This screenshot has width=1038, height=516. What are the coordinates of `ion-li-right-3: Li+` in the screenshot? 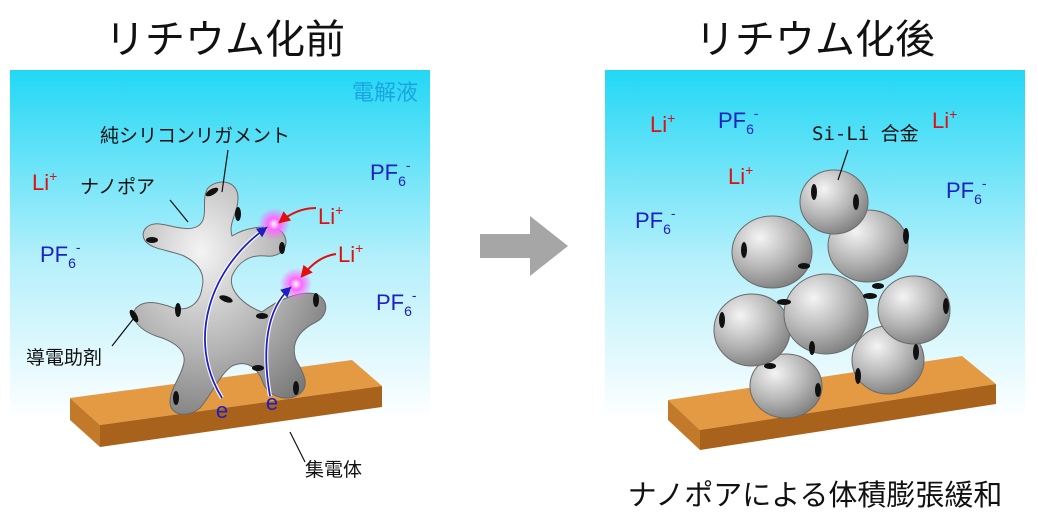 It's located at (944, 119).